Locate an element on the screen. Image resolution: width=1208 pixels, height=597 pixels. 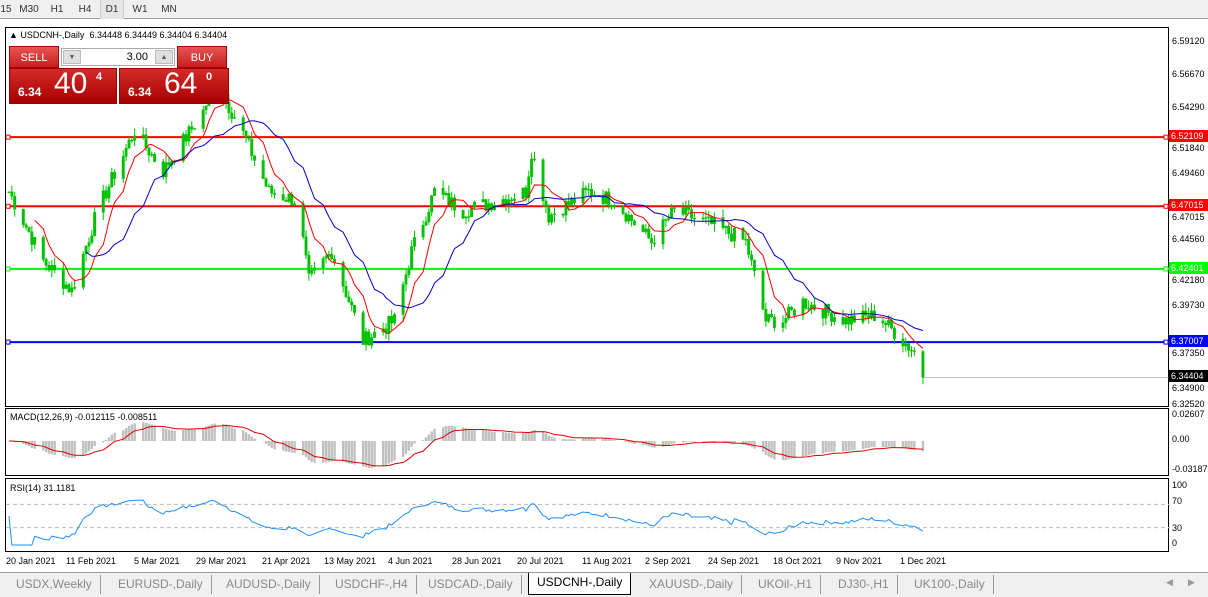
date-axis-label: 2 Sep 2021 is located at coordinates (668, 561).